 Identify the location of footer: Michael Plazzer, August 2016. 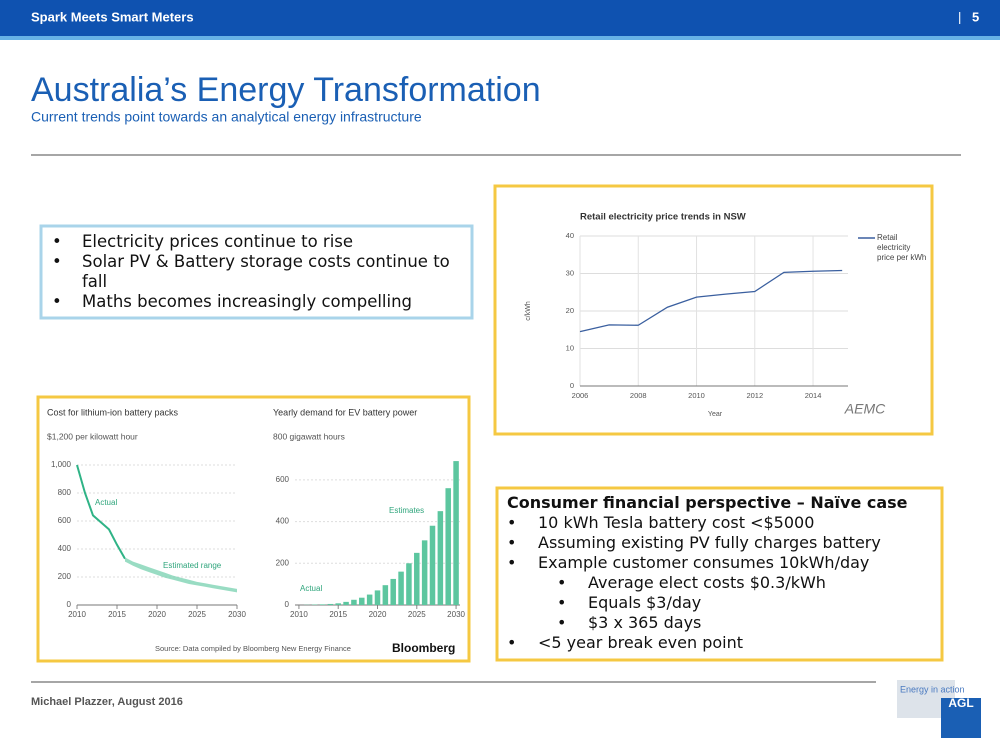
(107, 702).